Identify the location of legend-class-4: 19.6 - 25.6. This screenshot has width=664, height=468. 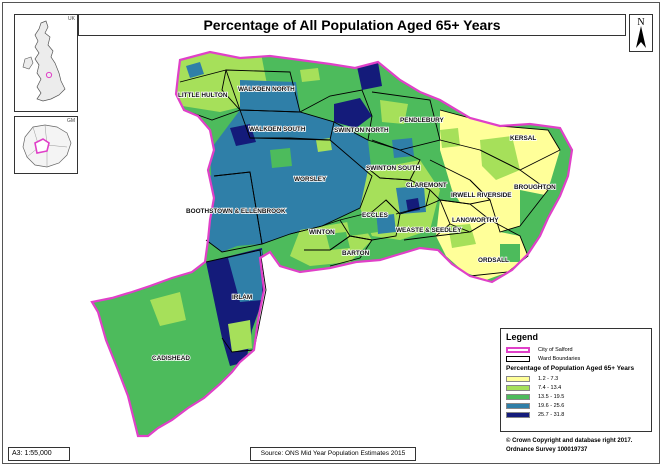
(576, 405).